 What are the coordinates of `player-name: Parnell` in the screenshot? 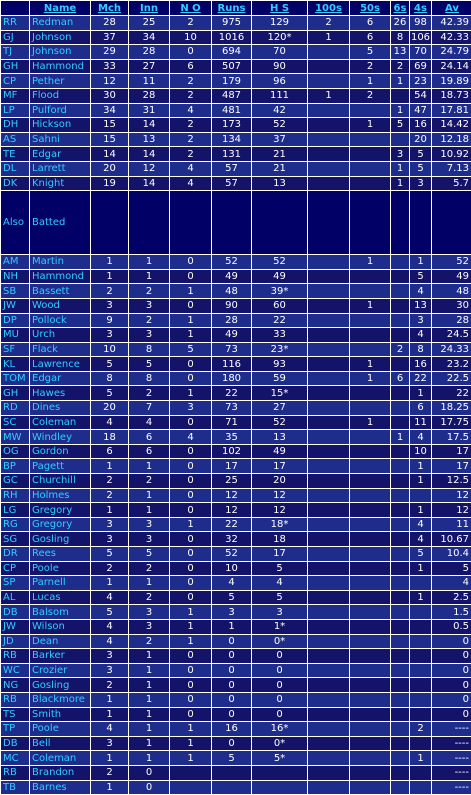 It's located at (60, 583).